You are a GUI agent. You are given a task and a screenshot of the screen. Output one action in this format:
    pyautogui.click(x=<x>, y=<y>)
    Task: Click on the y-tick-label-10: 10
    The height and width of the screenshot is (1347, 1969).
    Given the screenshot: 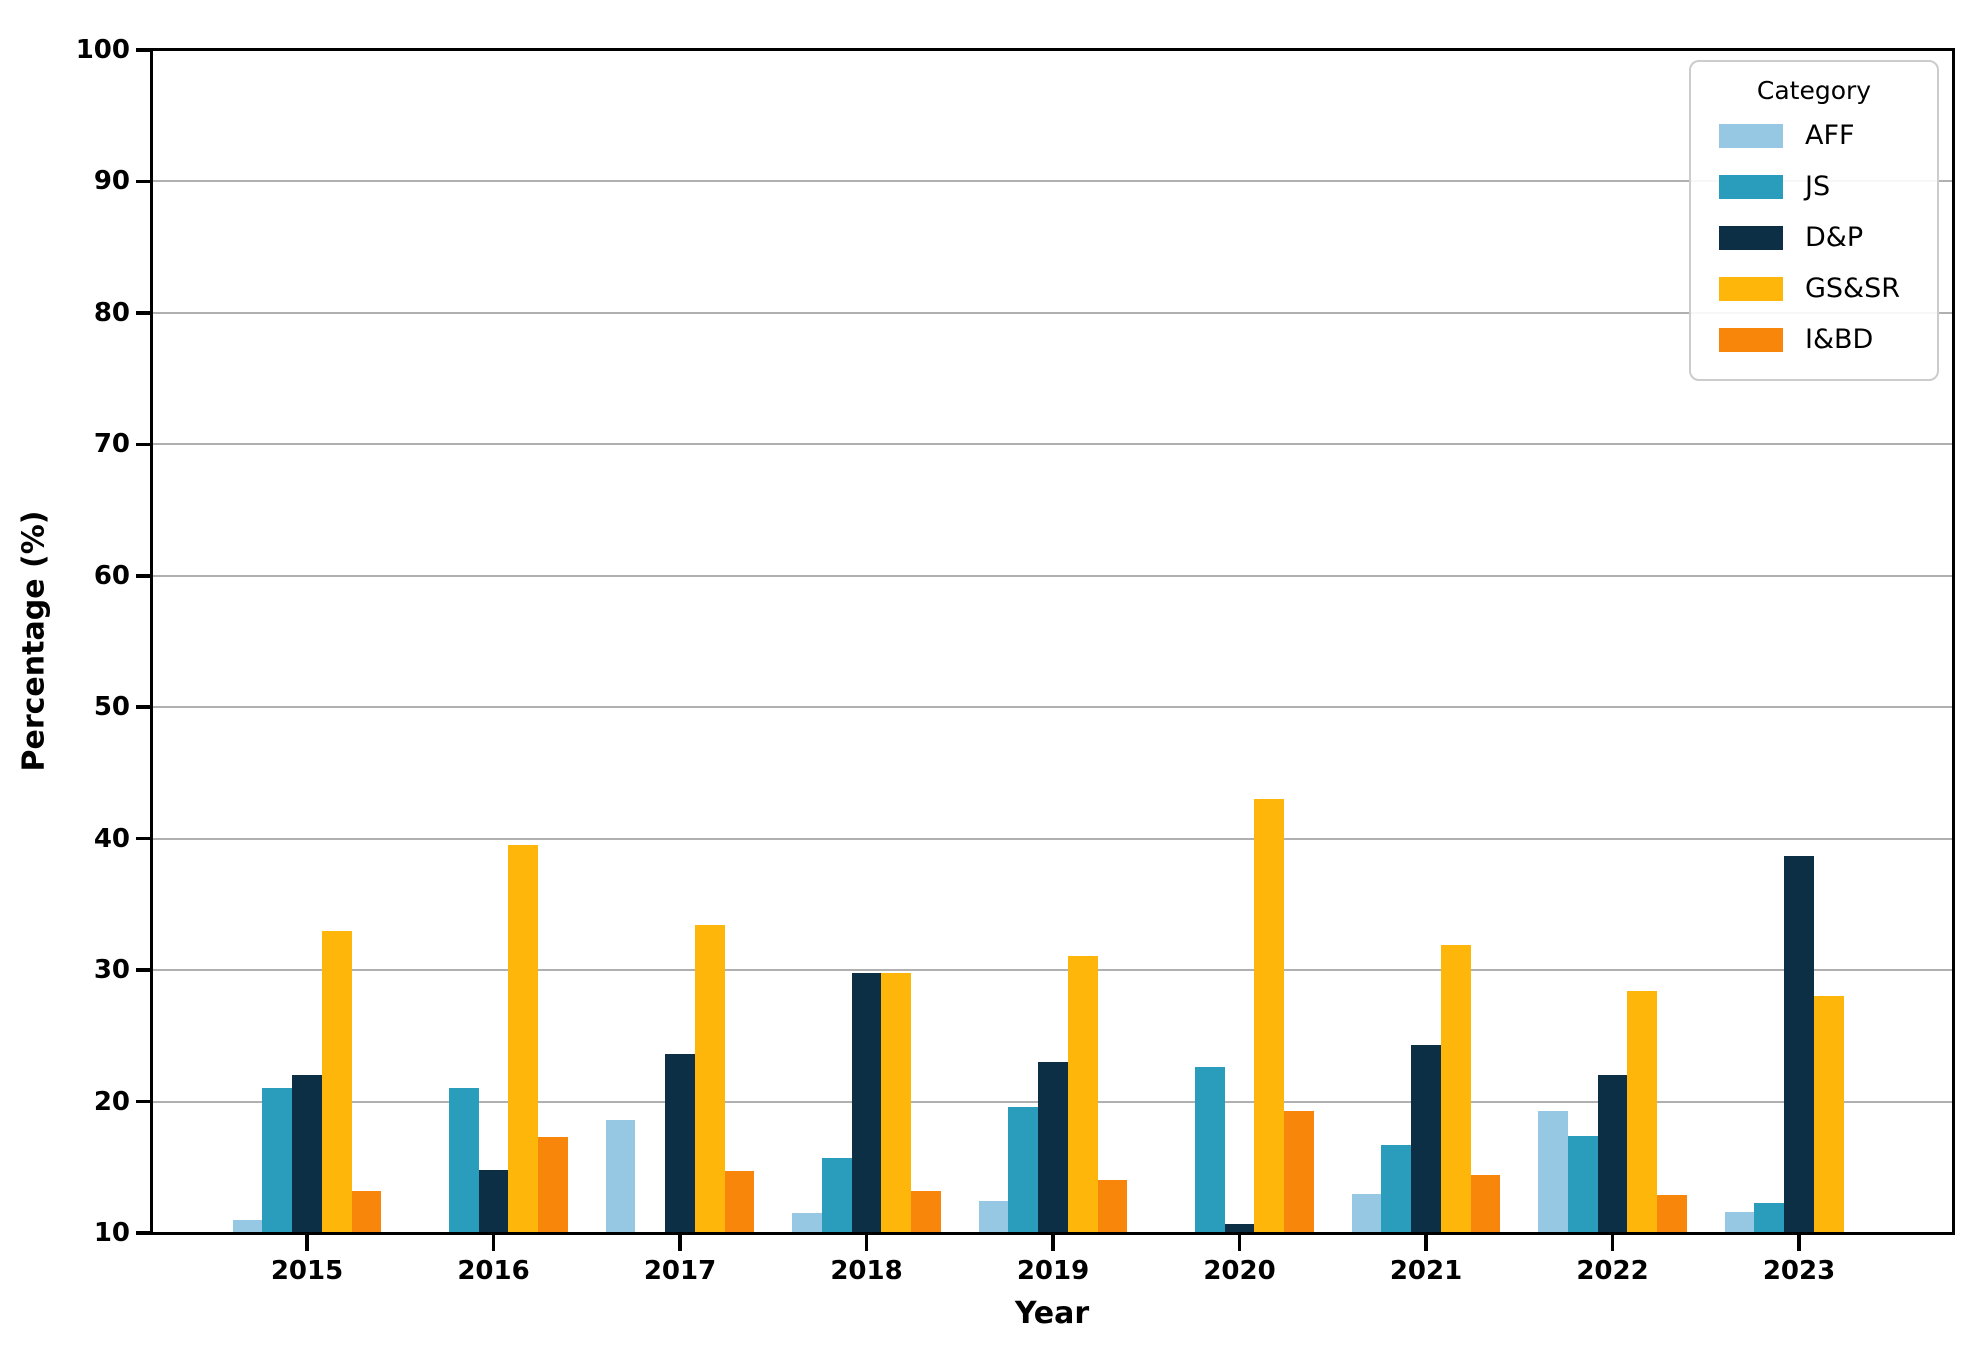 What is the action you would take?
    pyautogui.click(x=111, y=1233)
    